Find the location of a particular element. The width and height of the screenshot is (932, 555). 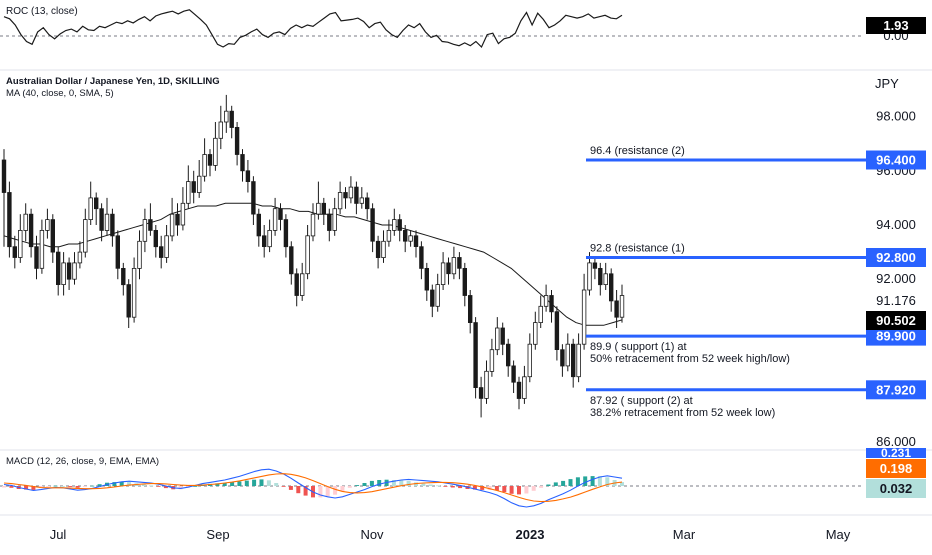

macd-value-label: 0.231 is located at coordinates (896, 453).